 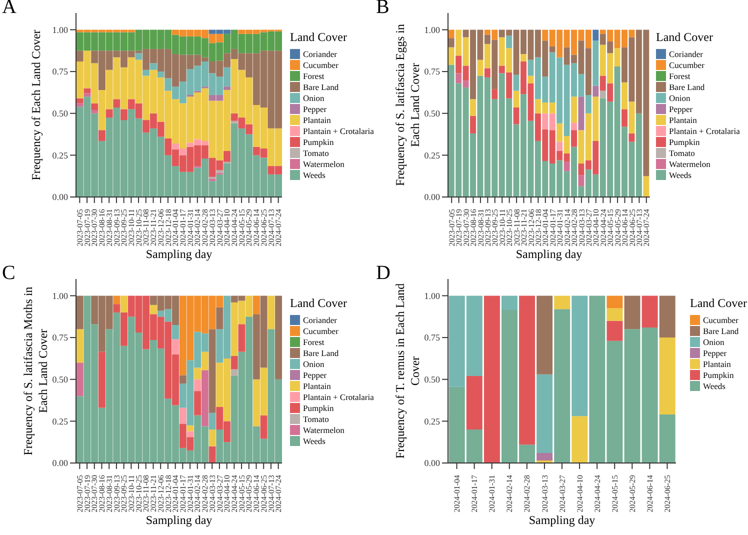 What do you see at coordinates (432, 337) in the screenshot?
I see `y-tick-label: 0.75` at bounding box center [432, 337].